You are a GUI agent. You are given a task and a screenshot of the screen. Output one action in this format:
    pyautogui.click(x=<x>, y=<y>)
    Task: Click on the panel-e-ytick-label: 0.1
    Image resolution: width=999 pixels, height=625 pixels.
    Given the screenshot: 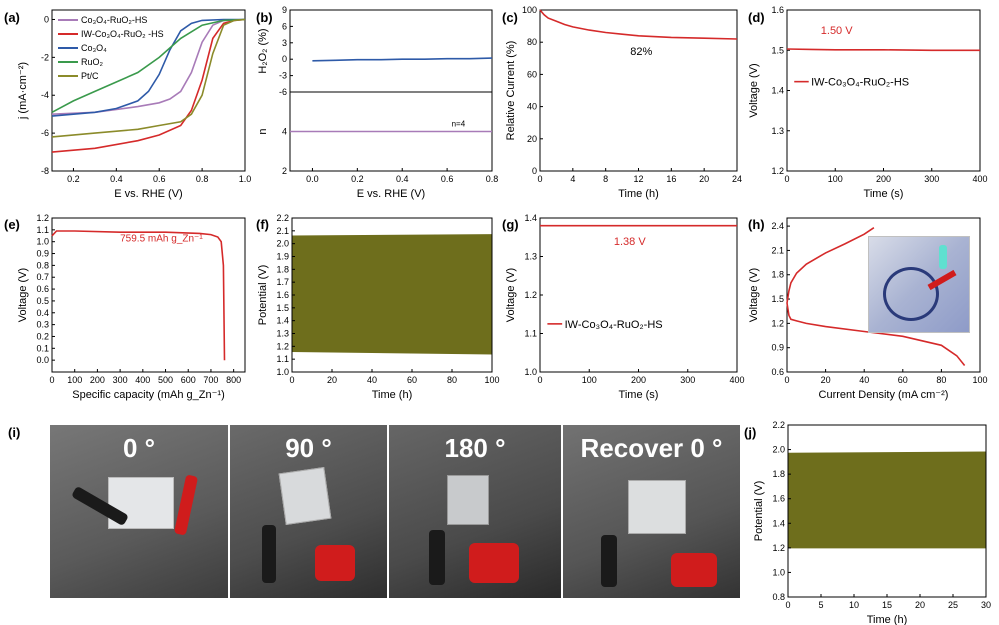 What is the action you would take?
    pyautogui.click(x=42, y=348)
    